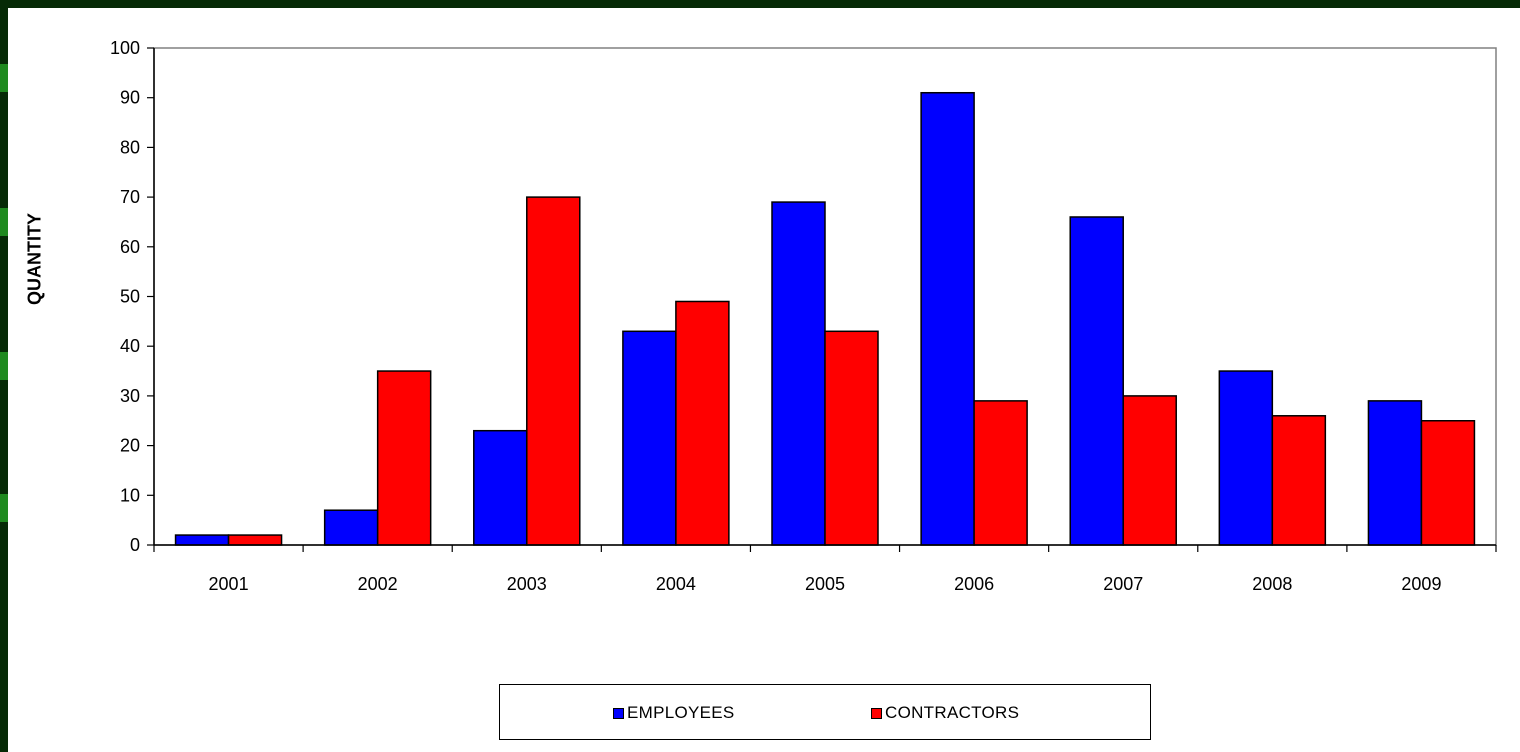  What do you see at coordinates (1272, 584) in the screenshot?
I see `x-tick-label: 2008` at bounding box center [1272, 584].